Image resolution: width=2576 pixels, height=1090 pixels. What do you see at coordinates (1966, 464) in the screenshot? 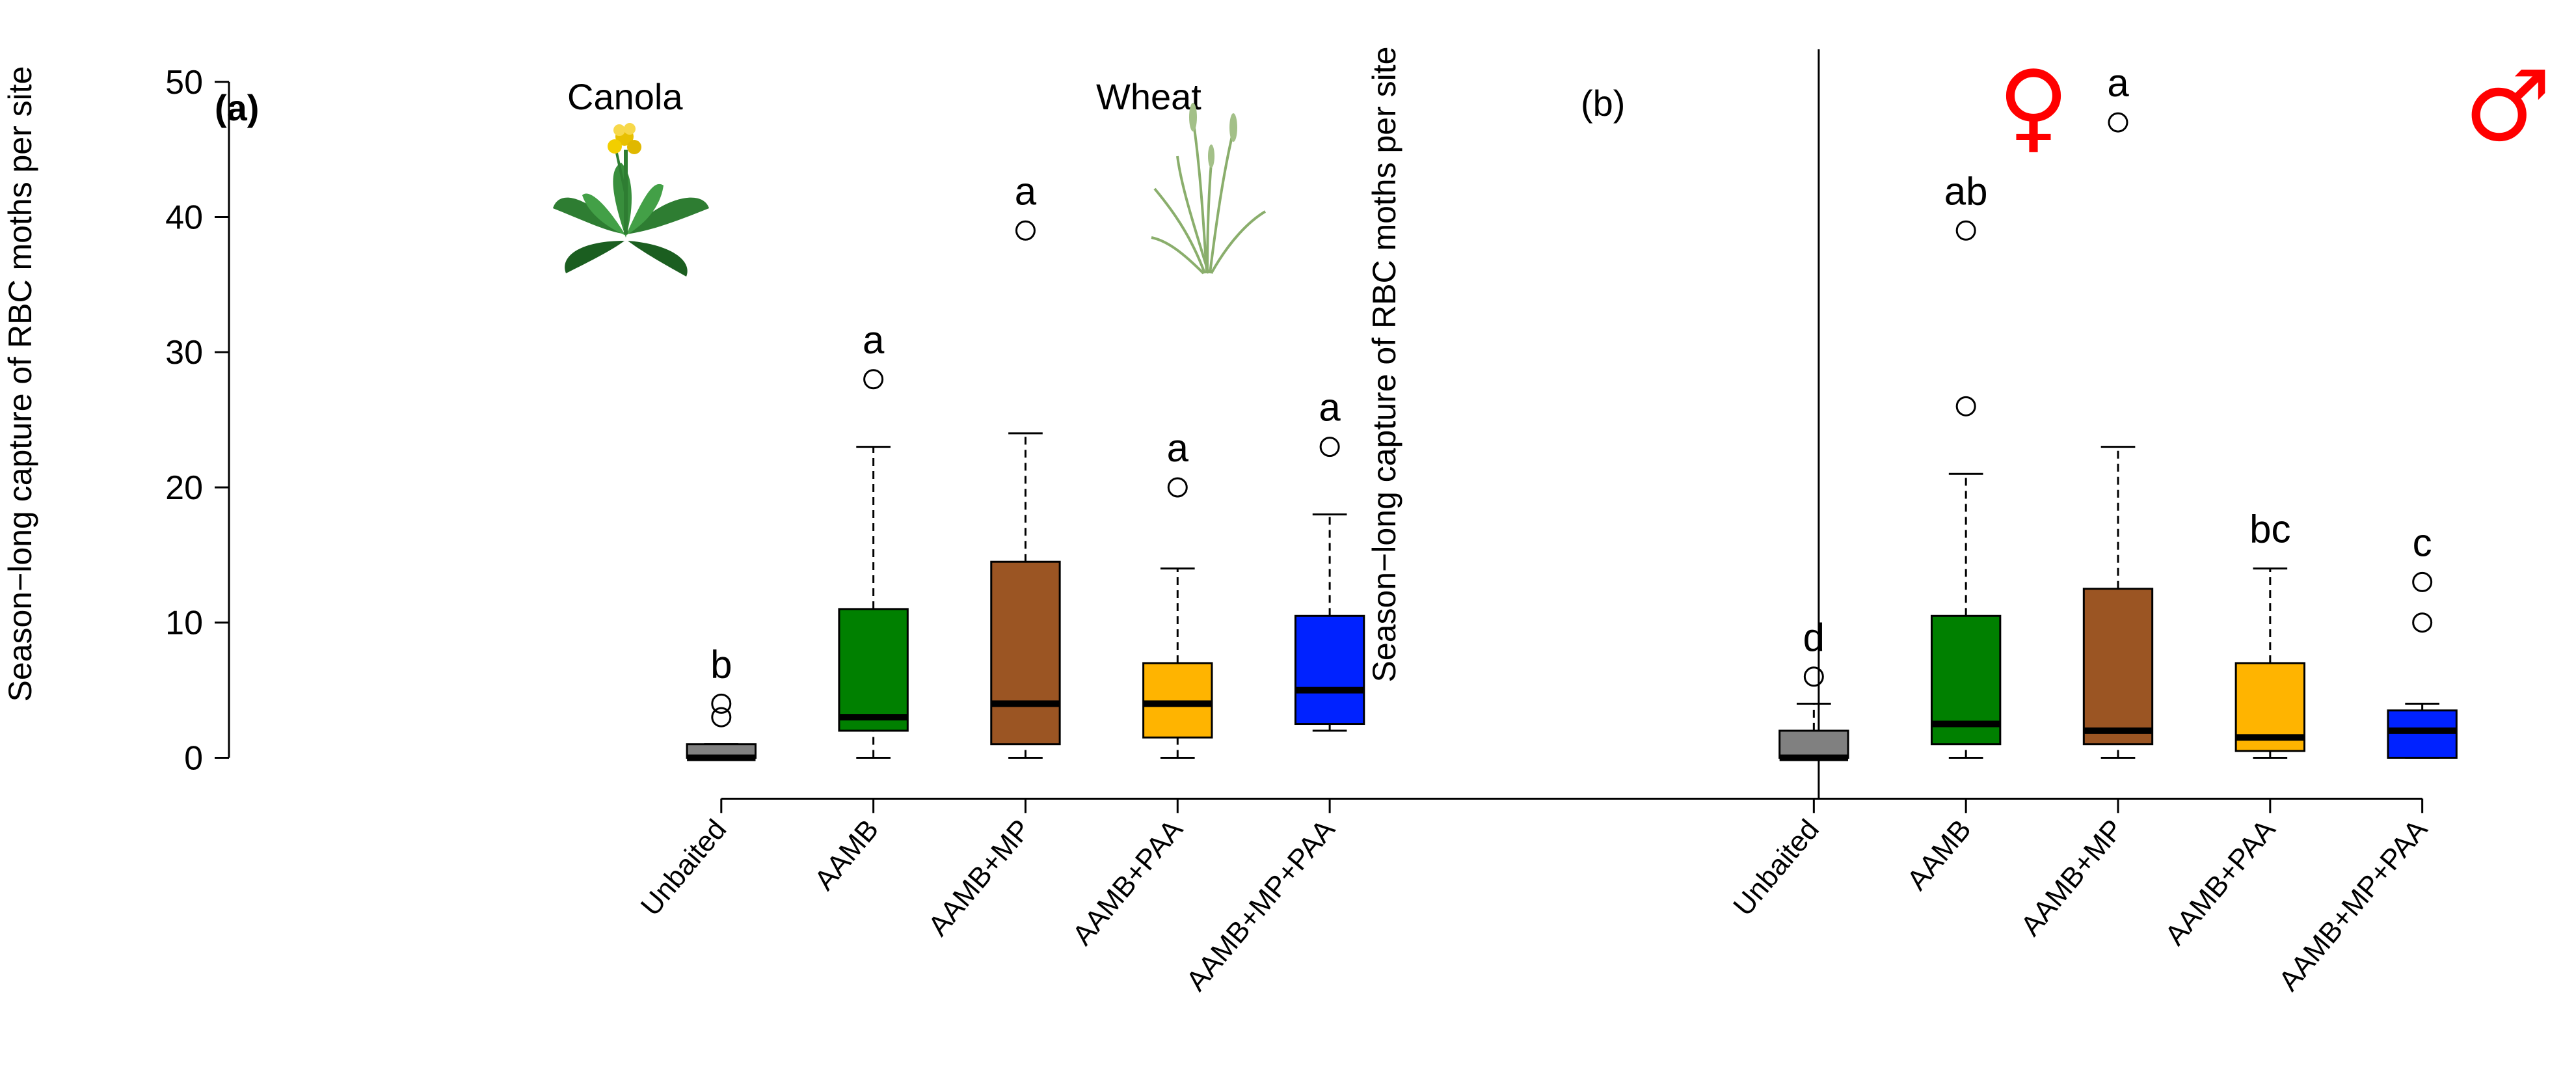
I see `box-aamb: ab` at bounding box center [1966, 464].